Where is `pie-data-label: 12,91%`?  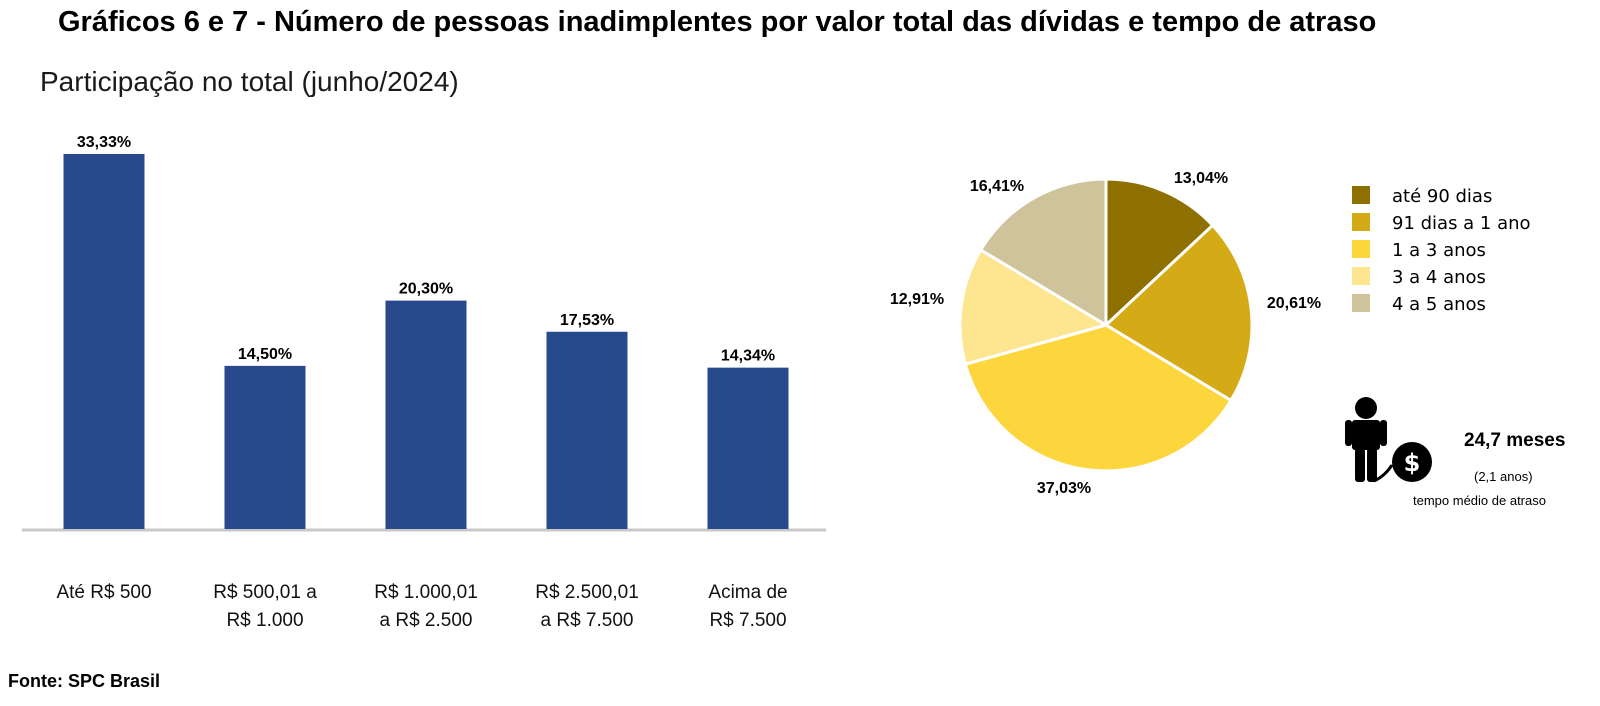
pie-data-label: 12,91% is located at coordinates (917, 299).